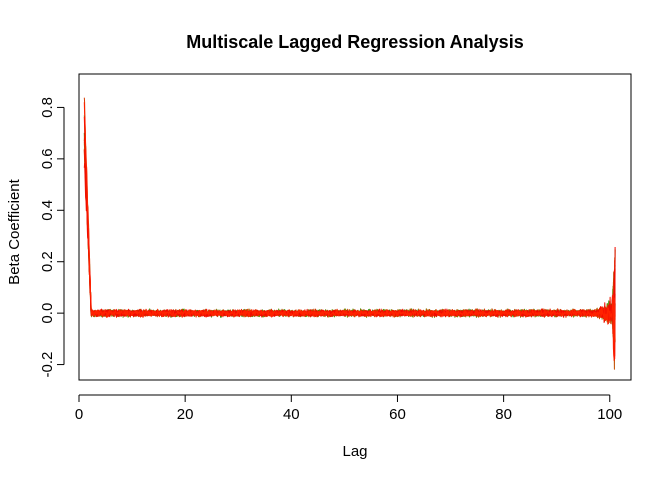 Image resolution: width=672 pixels, height=480 pixels. I want to click on chart-title: Multiscale Lagged Regression Analysis, so click(354, 42).